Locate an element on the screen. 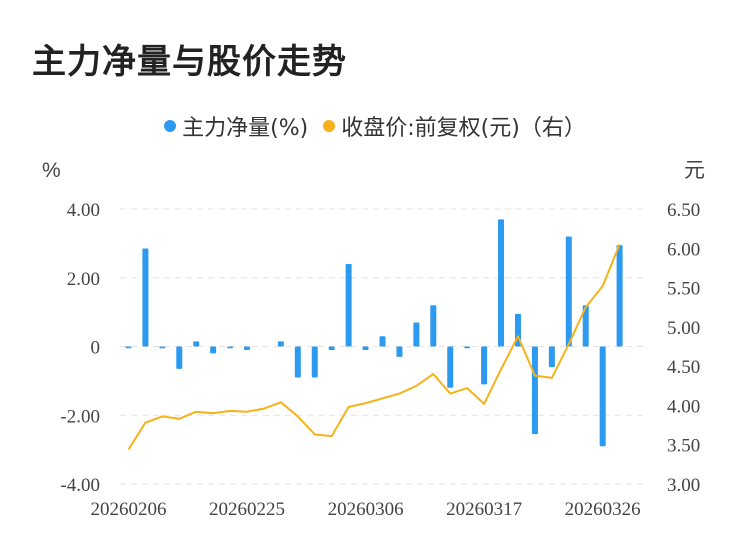 This screenshot has height=558, width=750. x-tick-label: 20260326 is located at coordinates (603, 509).